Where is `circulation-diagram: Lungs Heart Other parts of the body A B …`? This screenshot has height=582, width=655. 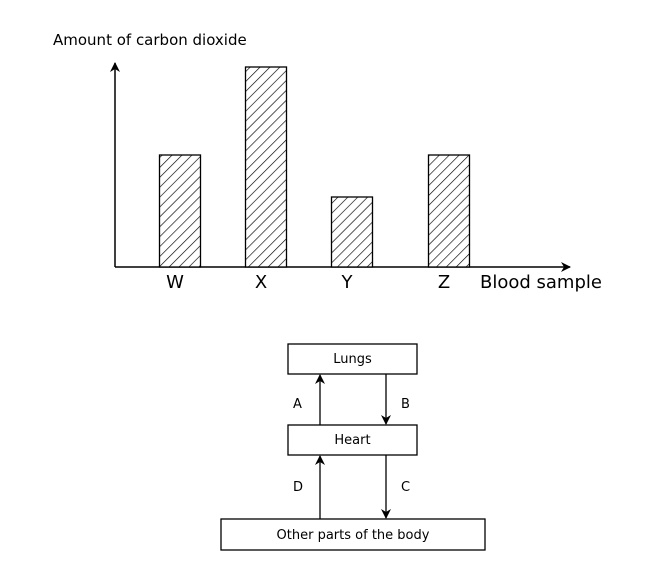 circulation-diagram: Lungs Heart Other parts of the body A B … is located at coordinates (353, 447).